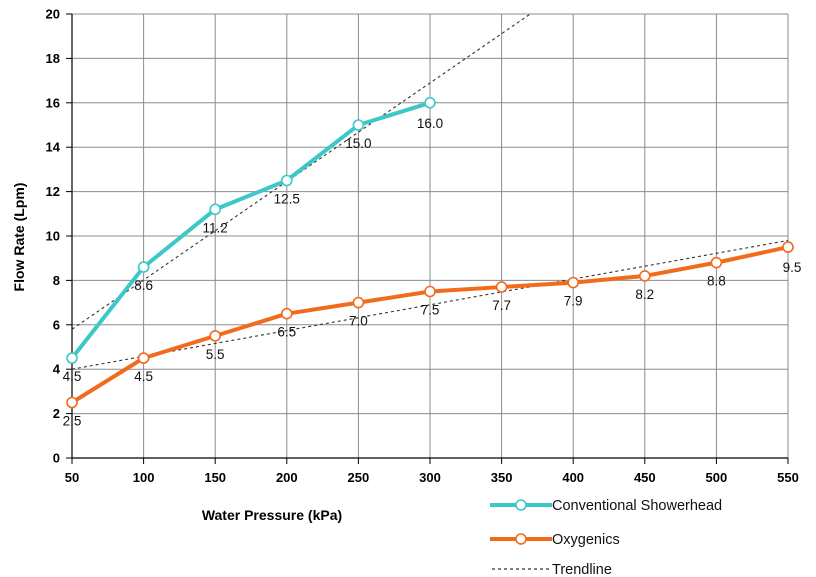 Image resolution: width=816 pixels, height=577 pixels. I want to click on data-label-oxygenics: 7.5, so click(430, 310).